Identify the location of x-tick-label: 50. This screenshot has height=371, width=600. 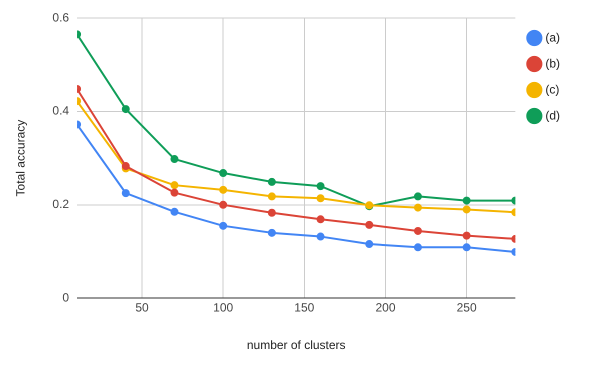
(142, 307).